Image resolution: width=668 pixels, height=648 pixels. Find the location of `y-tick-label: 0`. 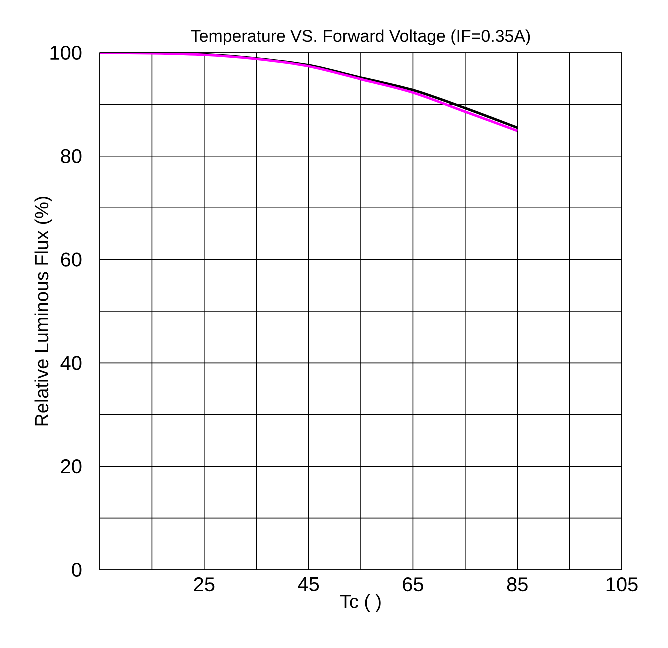

y-tick-label: 0 is located at coordinates (77, 570).